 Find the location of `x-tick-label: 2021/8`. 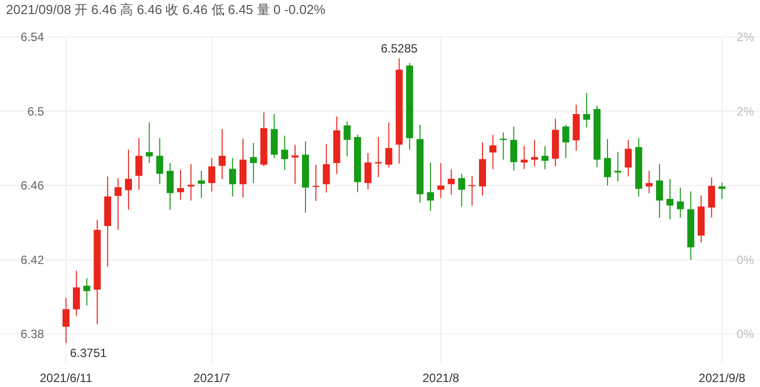

x-tick-label: 2021/8 is located at coordinates (441, 378).